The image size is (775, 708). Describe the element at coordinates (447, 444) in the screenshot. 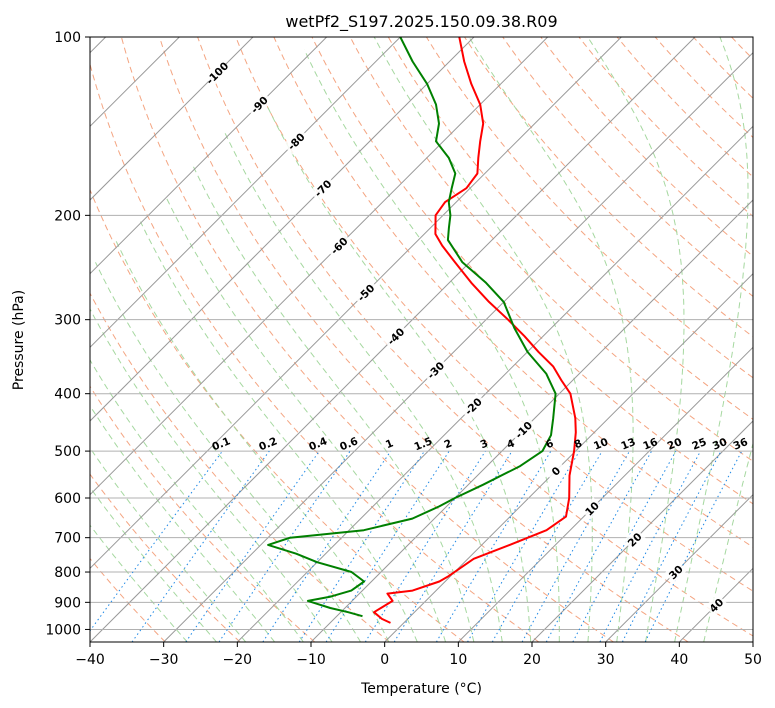

I see `mixing-ratio-label: 2` at that location.